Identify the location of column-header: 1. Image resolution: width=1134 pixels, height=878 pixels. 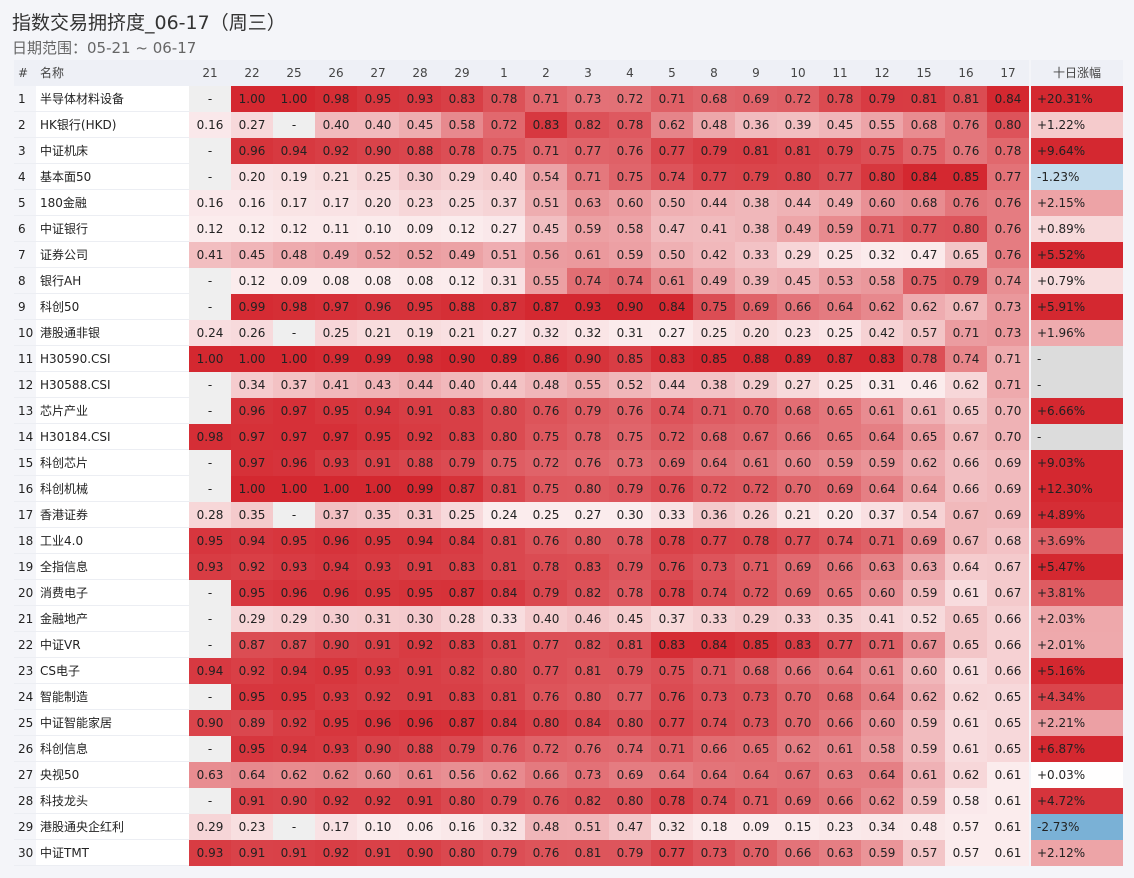
(504, 73).